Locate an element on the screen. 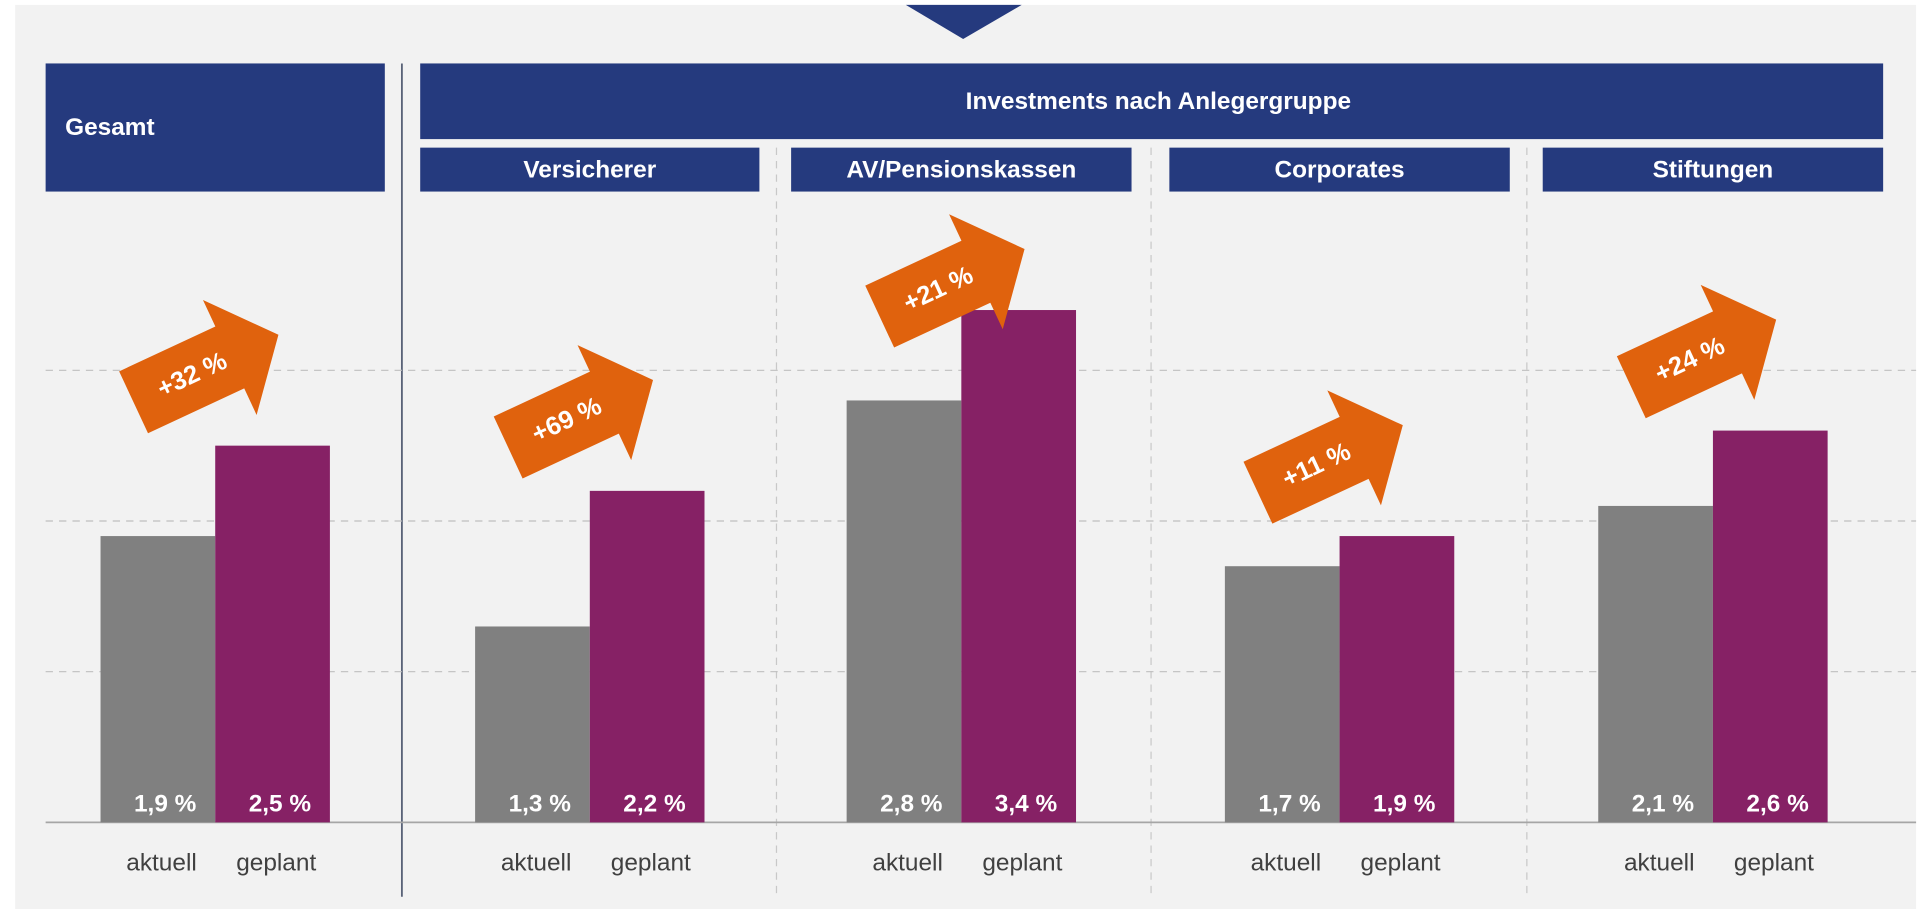 The image size is (1919, 909). group-title: Stiftungen is located at coordinates (1713, 169).